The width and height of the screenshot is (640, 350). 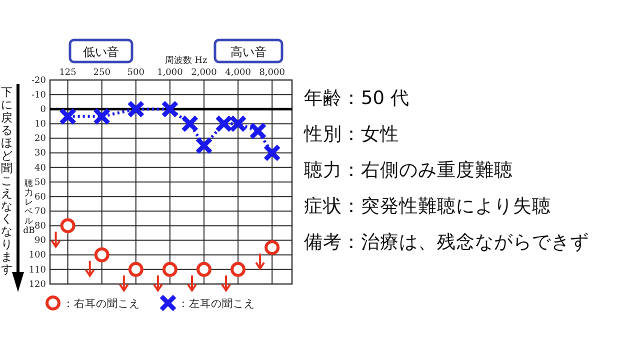 I want to click on x-tick-label: 250, so click(x=102, y=73).